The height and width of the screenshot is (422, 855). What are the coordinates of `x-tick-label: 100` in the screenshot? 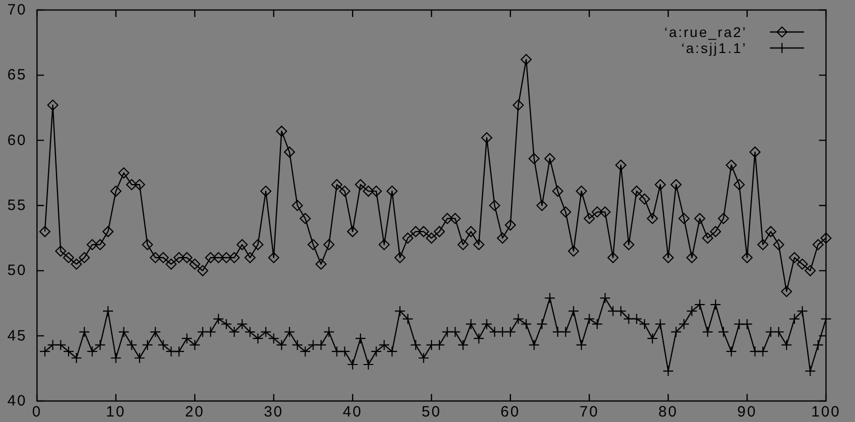 It's located at (826, 412).